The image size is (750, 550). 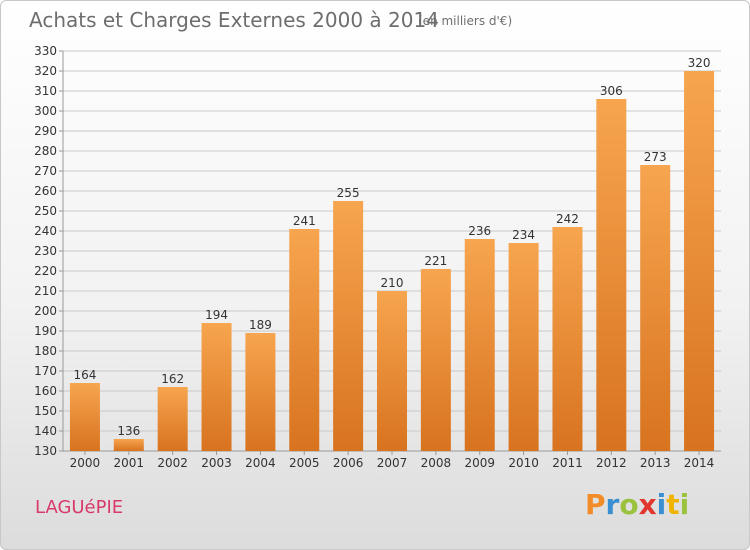 I want to click on x-tick-label-2007: 2007, so click(x=392, y=463).